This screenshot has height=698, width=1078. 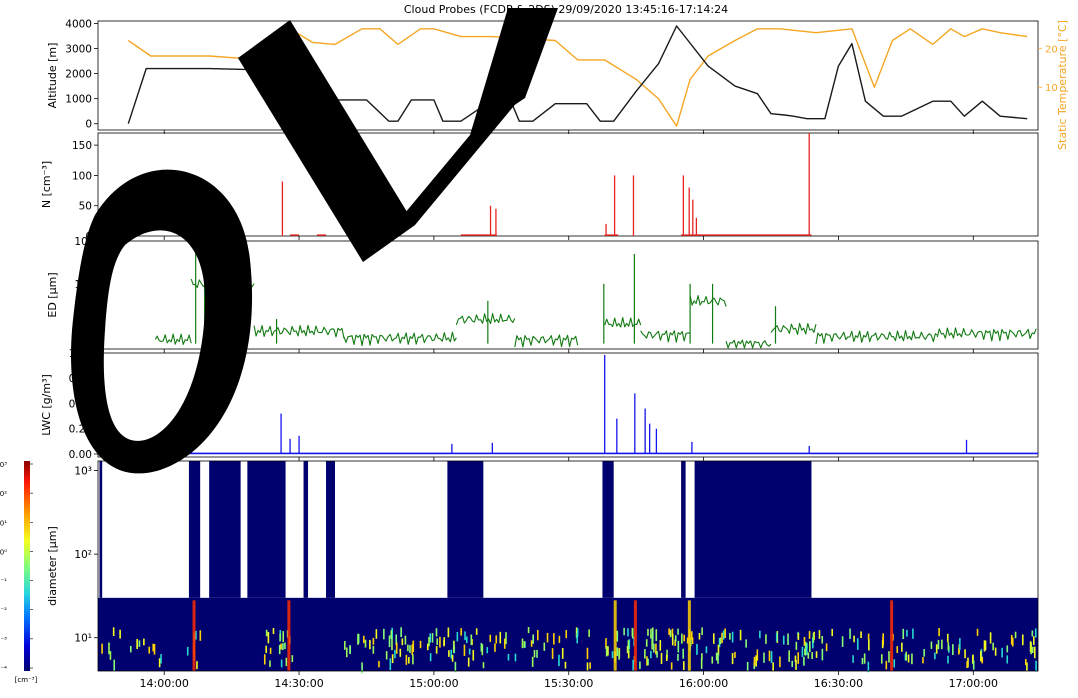 I want to click on x-tick-label: 15:30:00, so click(x=568, y=683).